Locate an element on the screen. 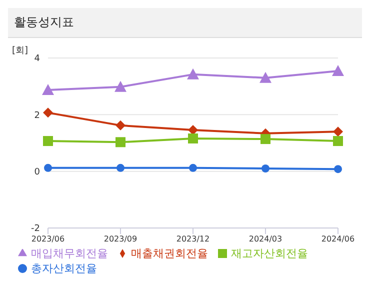 This screenshot has height=285, width=370. chart-title: 활동성지표 is located at coordinates (185, 23).